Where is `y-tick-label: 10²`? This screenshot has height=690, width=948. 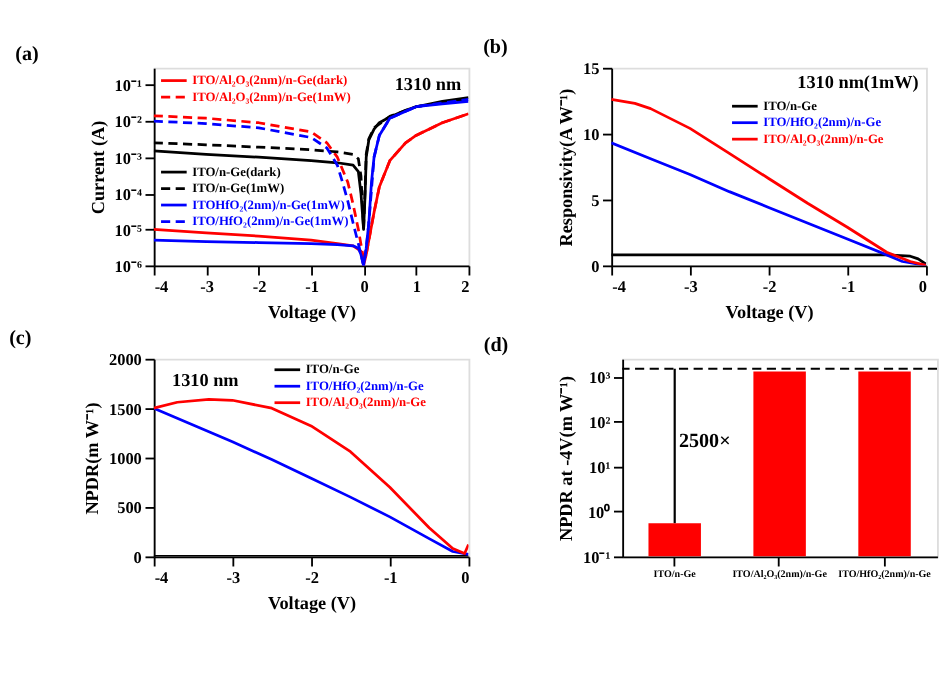 y-tick-label: 10² is located at coordinates (600, 423).